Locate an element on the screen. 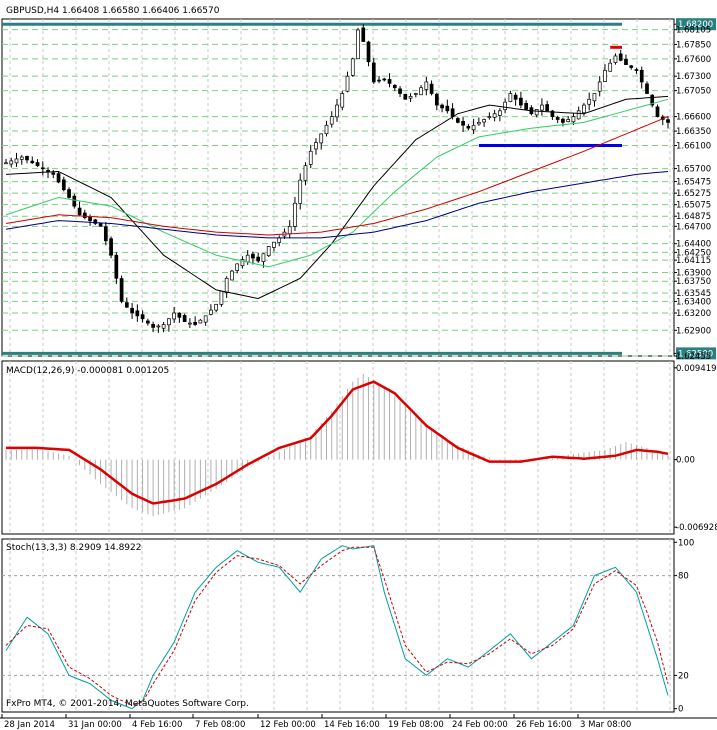 This screenshot has width=717, height=730. price-tick-label: 1.68200 is located at coordinates (695, 25).